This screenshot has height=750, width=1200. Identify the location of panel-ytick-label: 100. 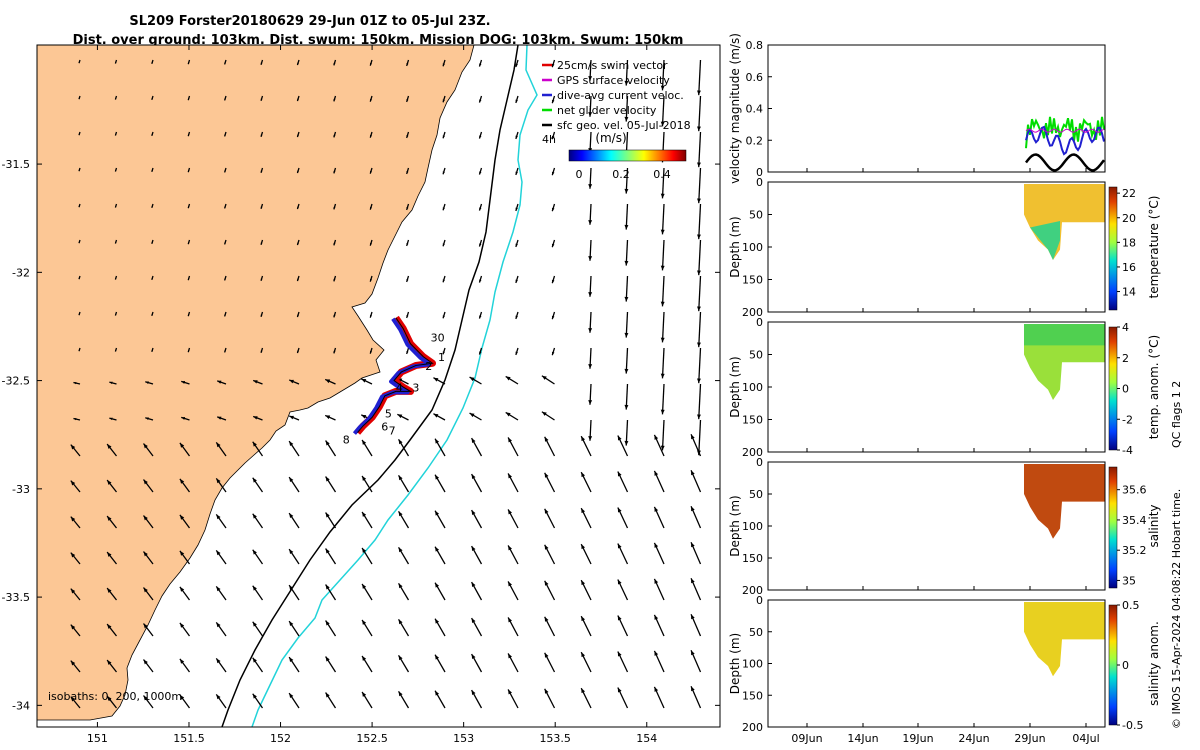
(752, 664).